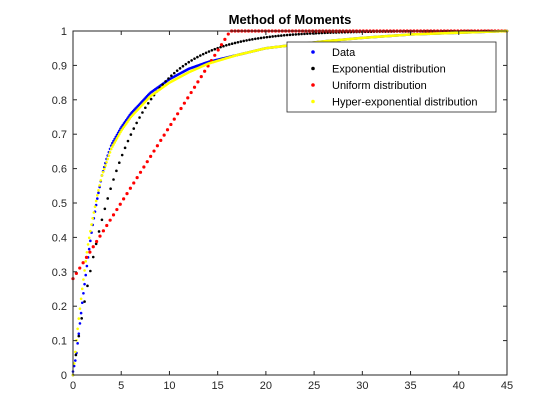  I want to click on x-tick-label: 15, so click(218, 386).